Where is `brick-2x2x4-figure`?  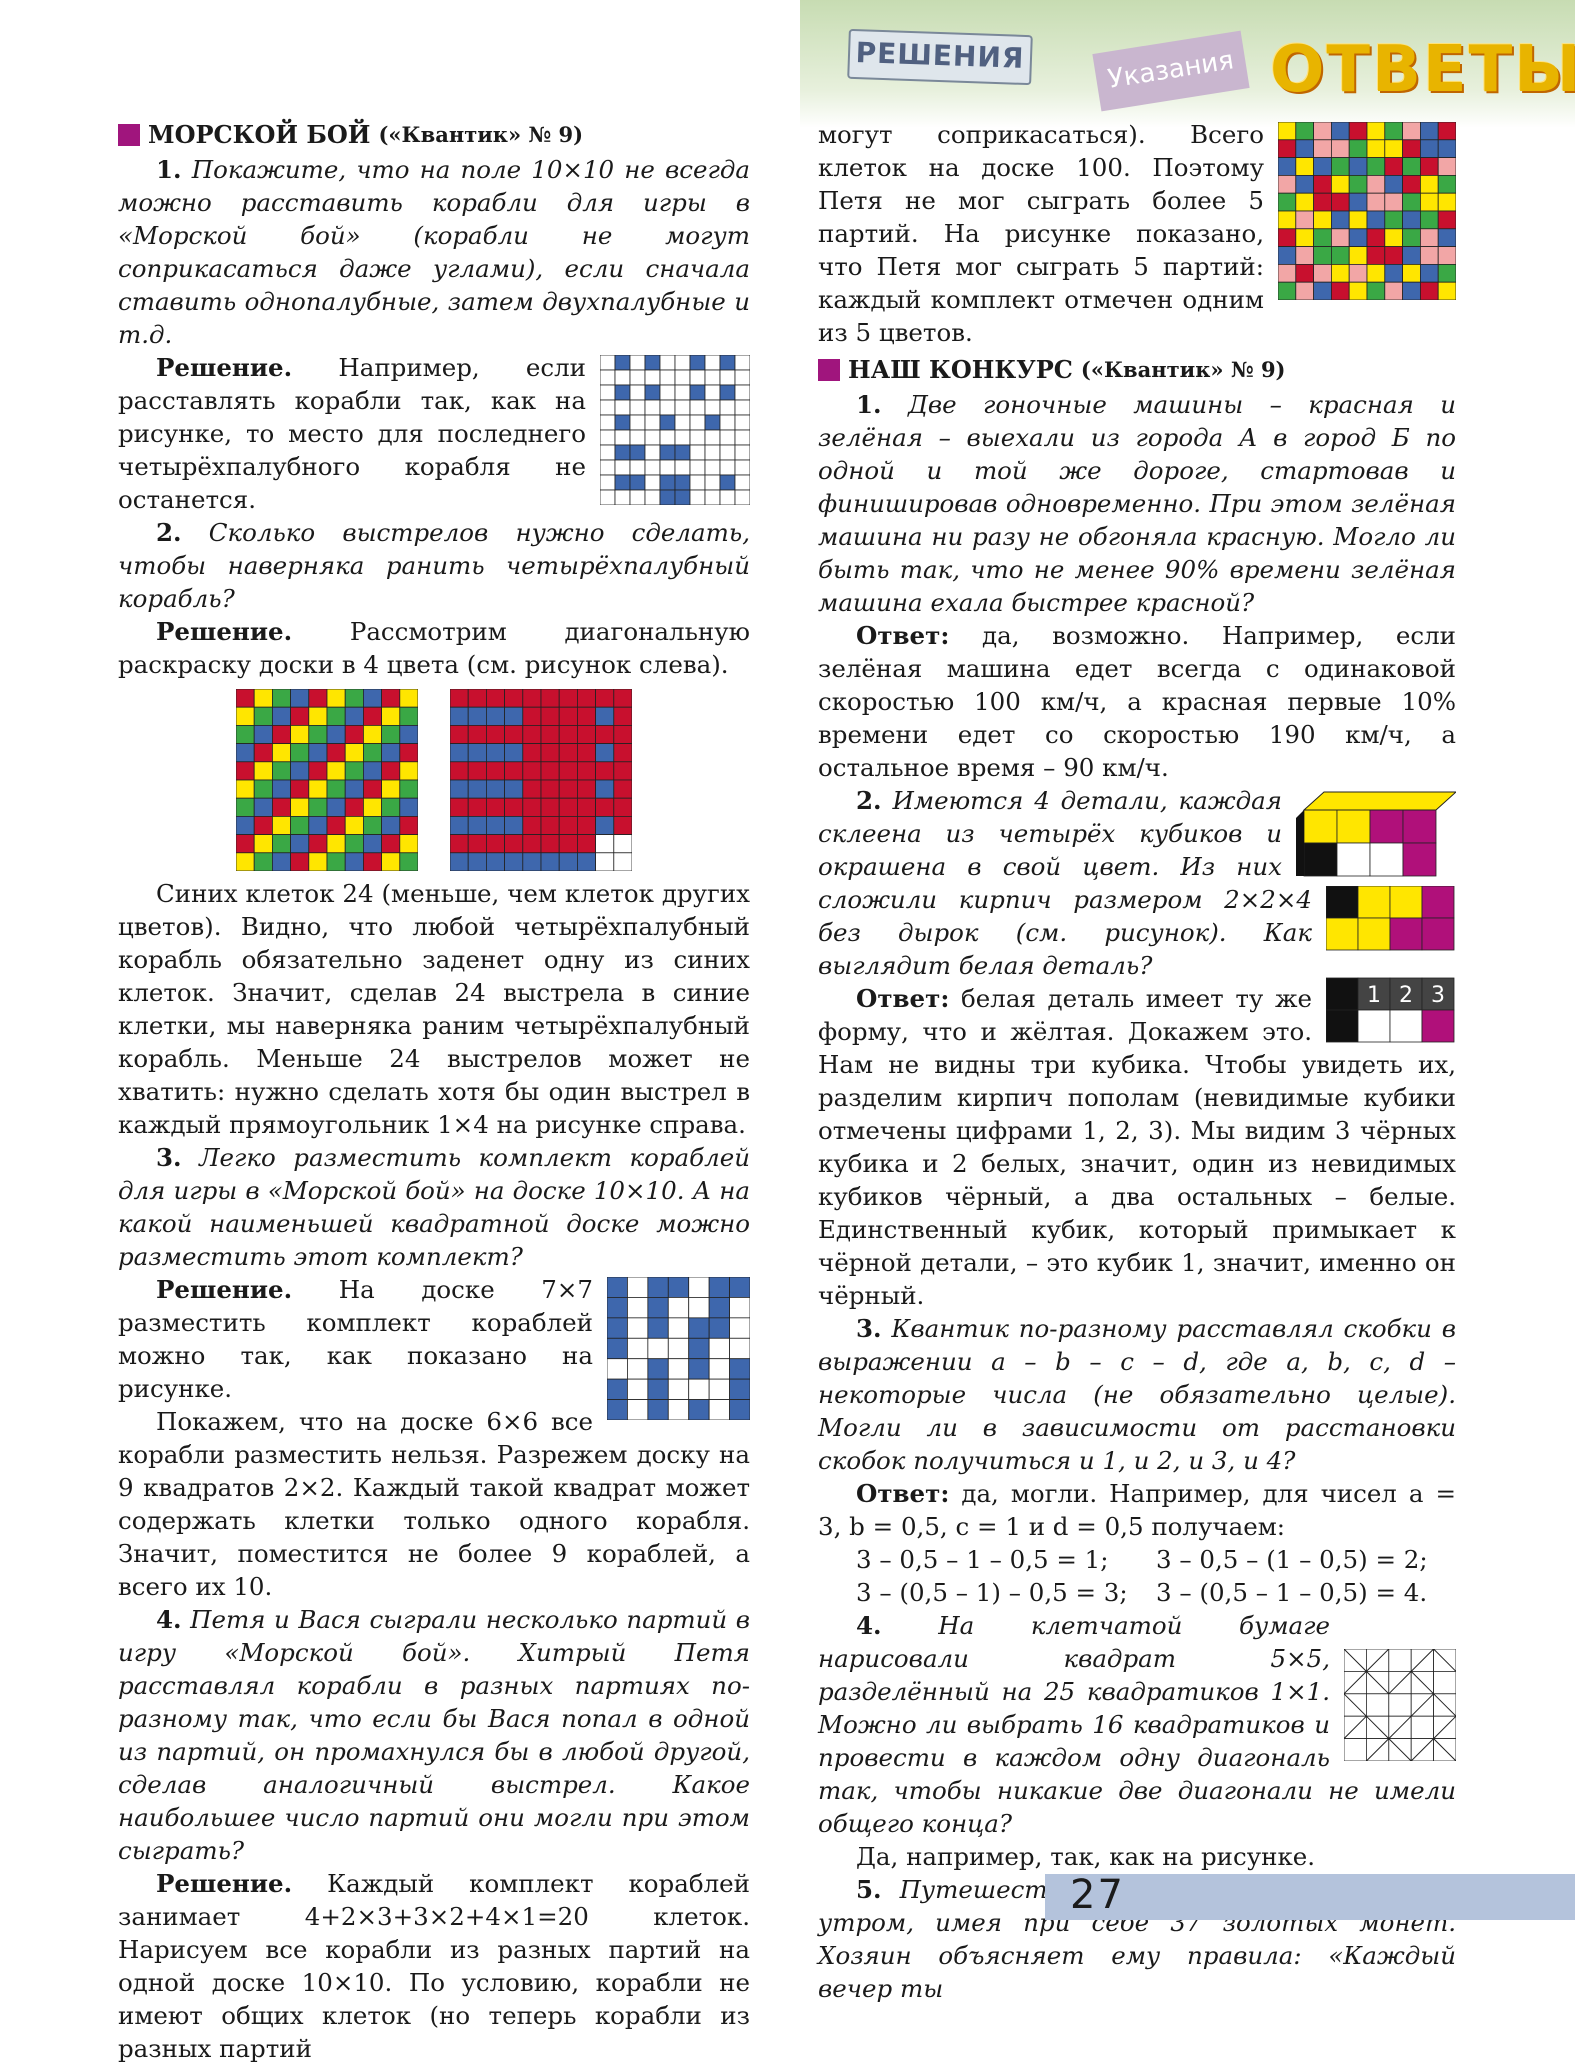
brick-2x2x4-figure is located at coordinates (1376, 834).